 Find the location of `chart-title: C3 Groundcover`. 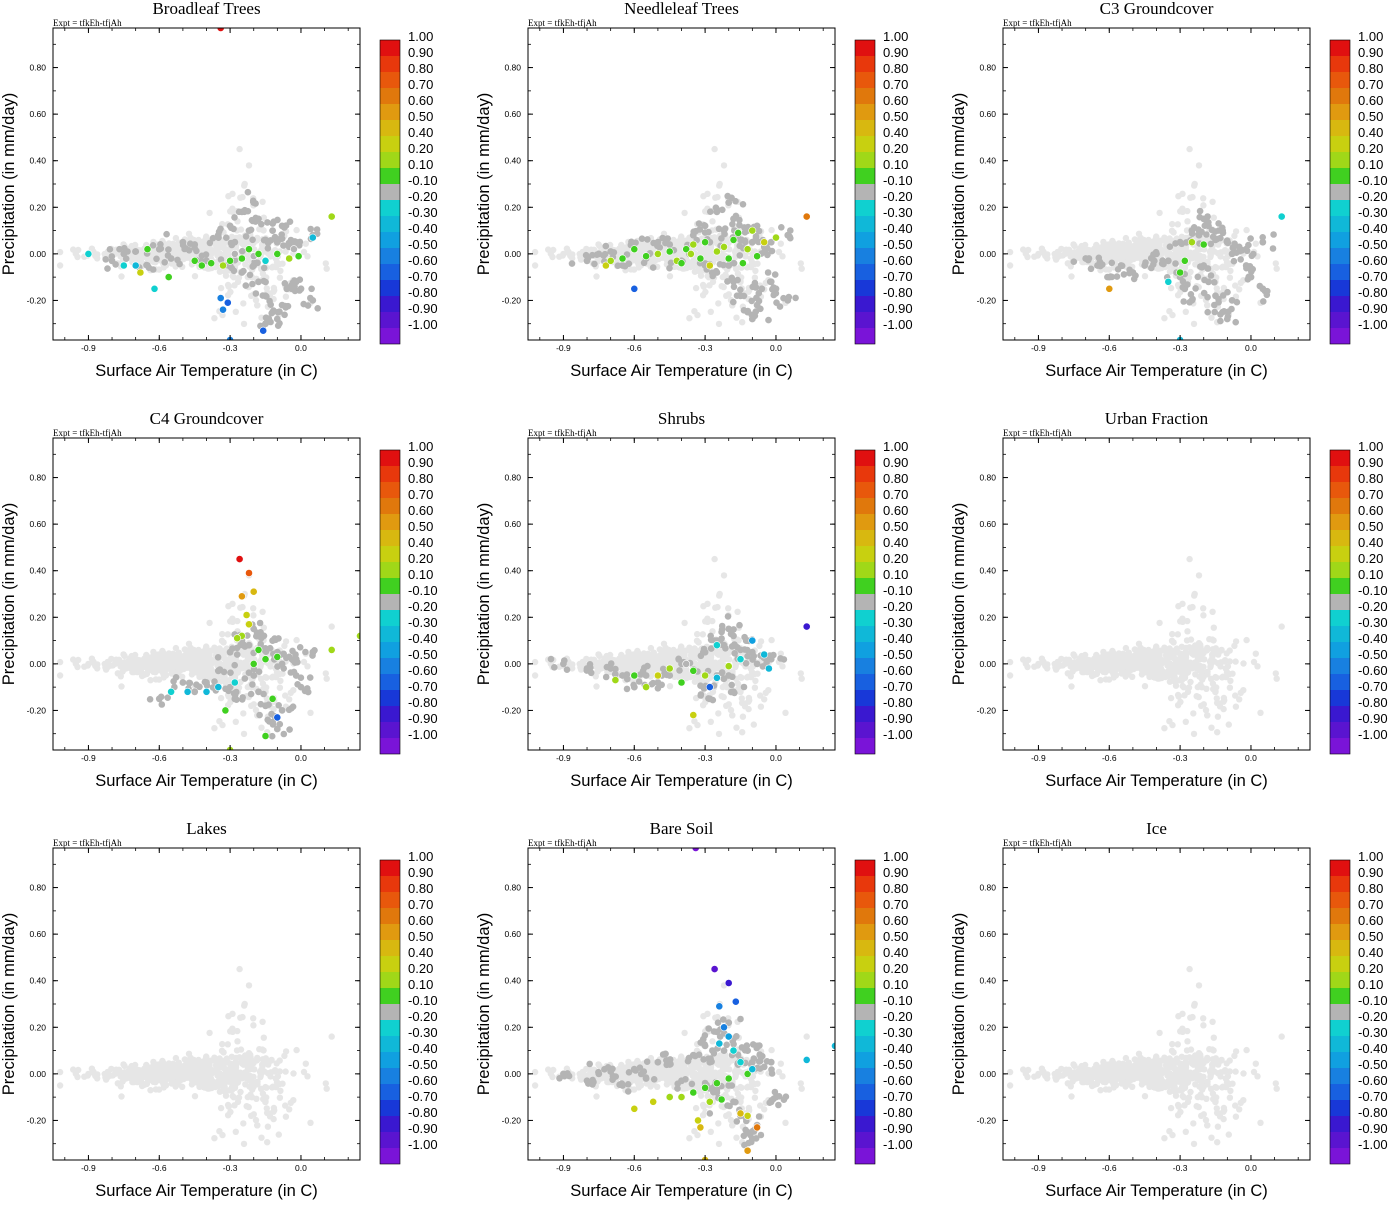

chart-title: C3 Groundcover is located at coordinates (1157, 9).